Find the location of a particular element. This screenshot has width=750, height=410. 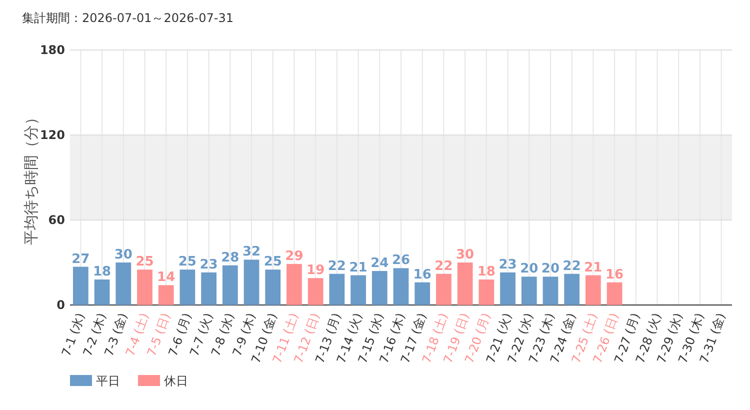

y-tick-label: 60 is located at coordinates (56, 220).